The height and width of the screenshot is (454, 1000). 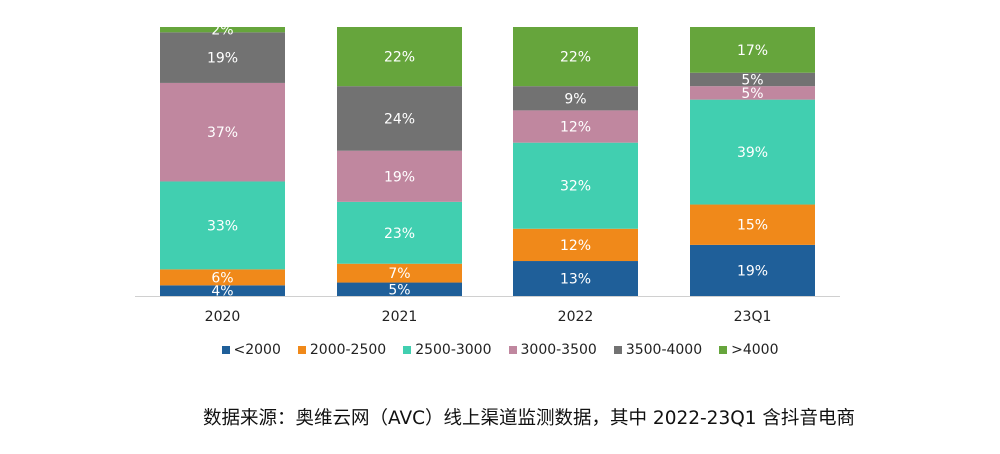 I want to click on data-label: 23%, so click(x=399, y=234).